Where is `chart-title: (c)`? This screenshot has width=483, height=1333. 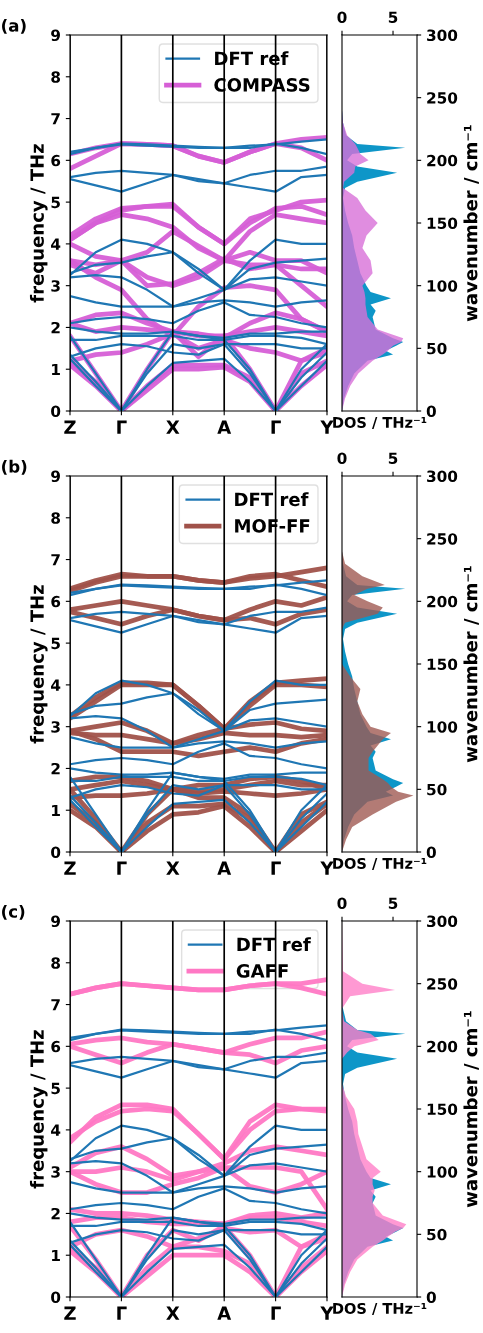 chart-title: (c) is located at coordinates (13, 912).